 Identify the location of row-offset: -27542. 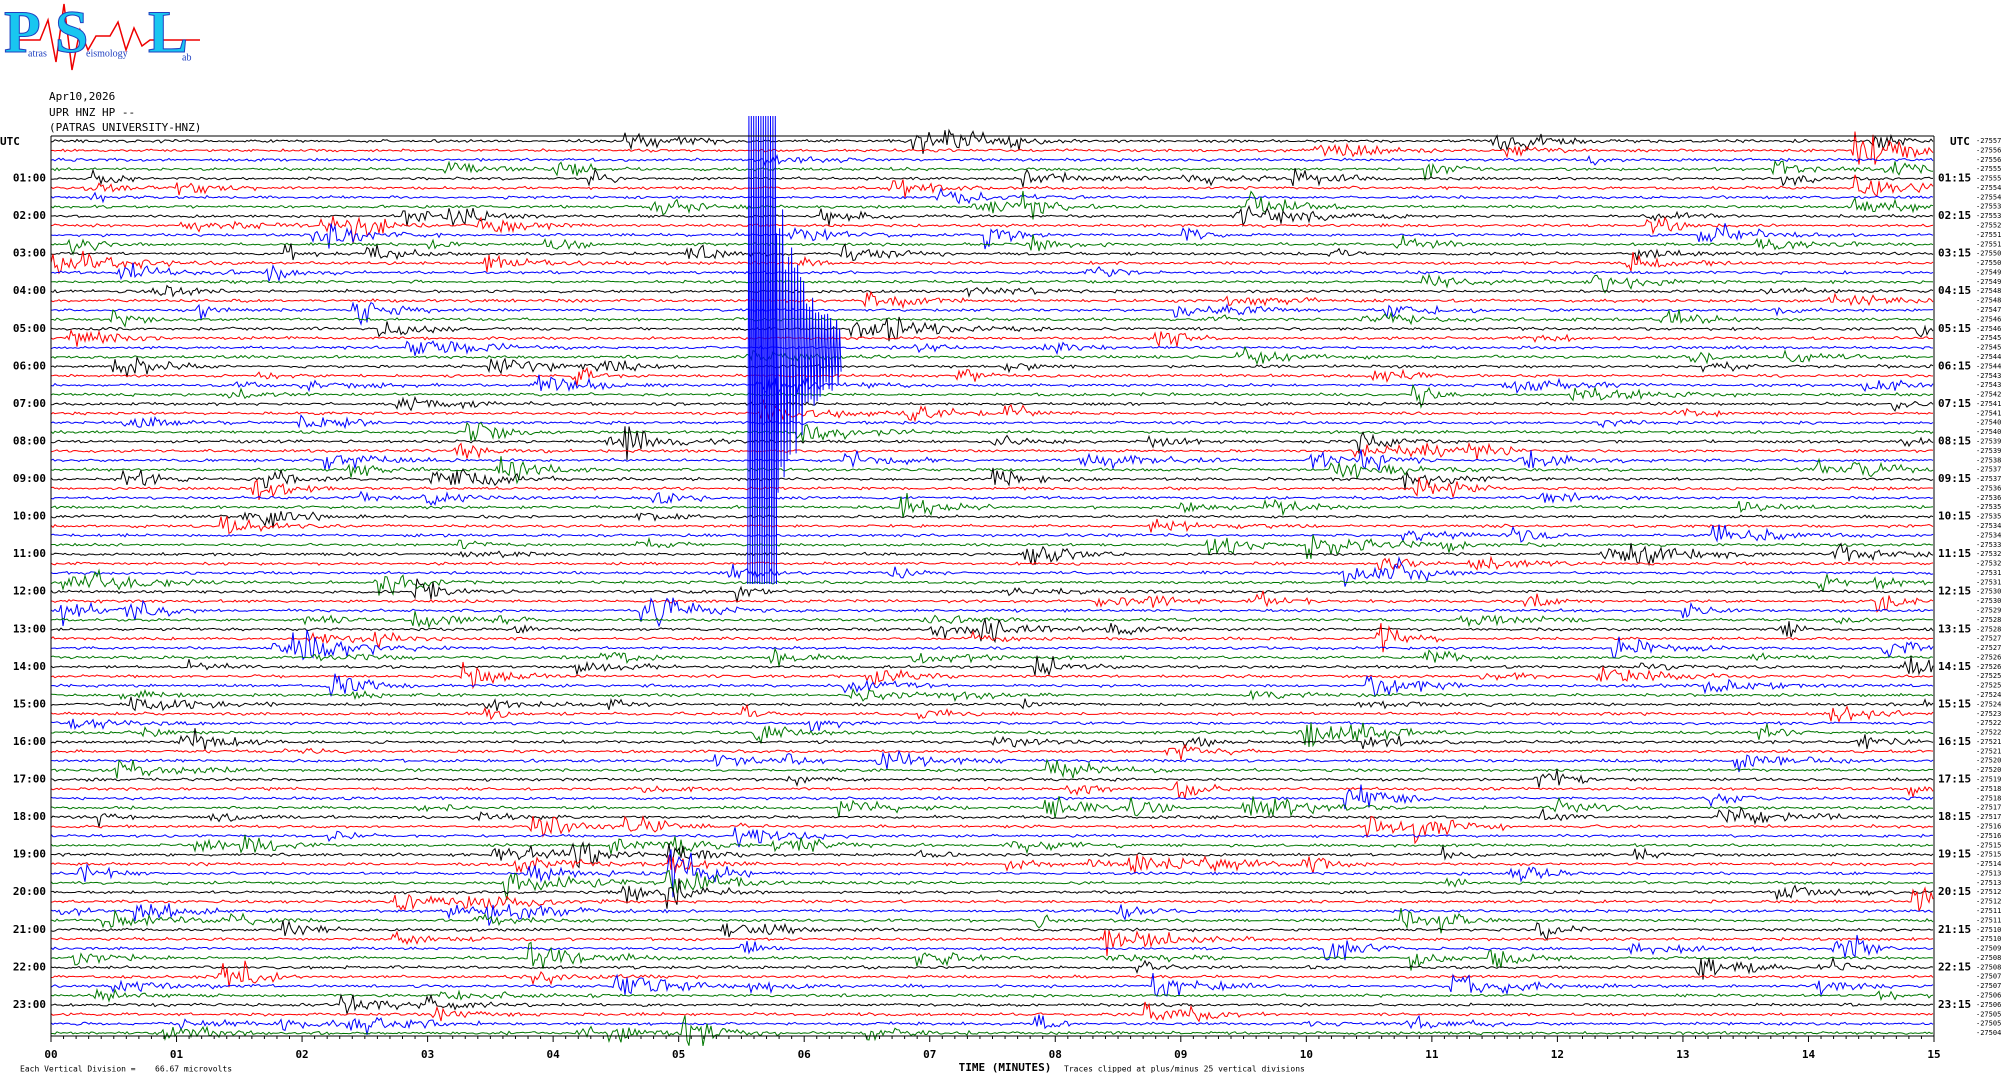
(1988, 395).